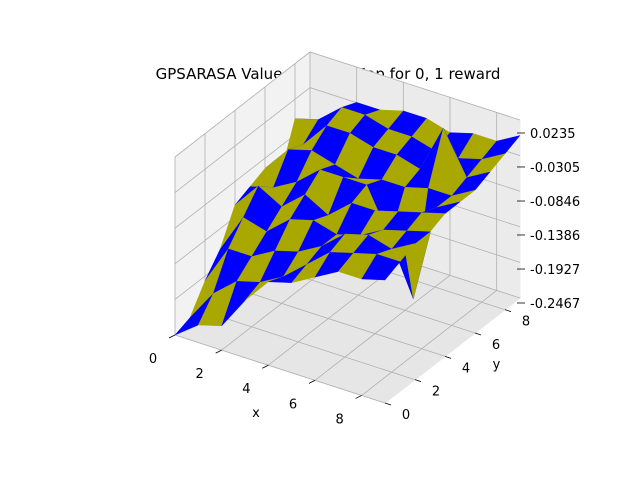 Image resolution: width=640 pixels, height=480 pixels. Describe the element at coordinates (555, 304) in the screenshot. I see `z-tick-label: -0.2467` at that location.